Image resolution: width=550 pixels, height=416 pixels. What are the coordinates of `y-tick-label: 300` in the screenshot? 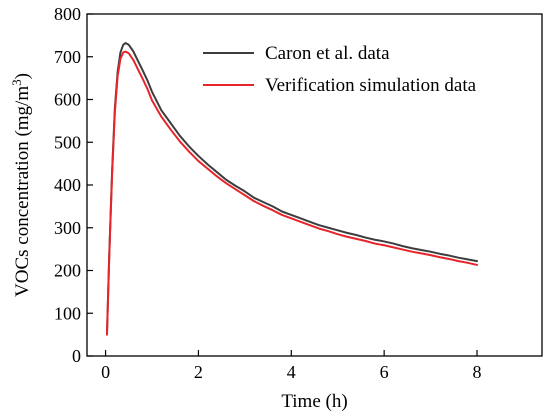 It's located at (67, 228).